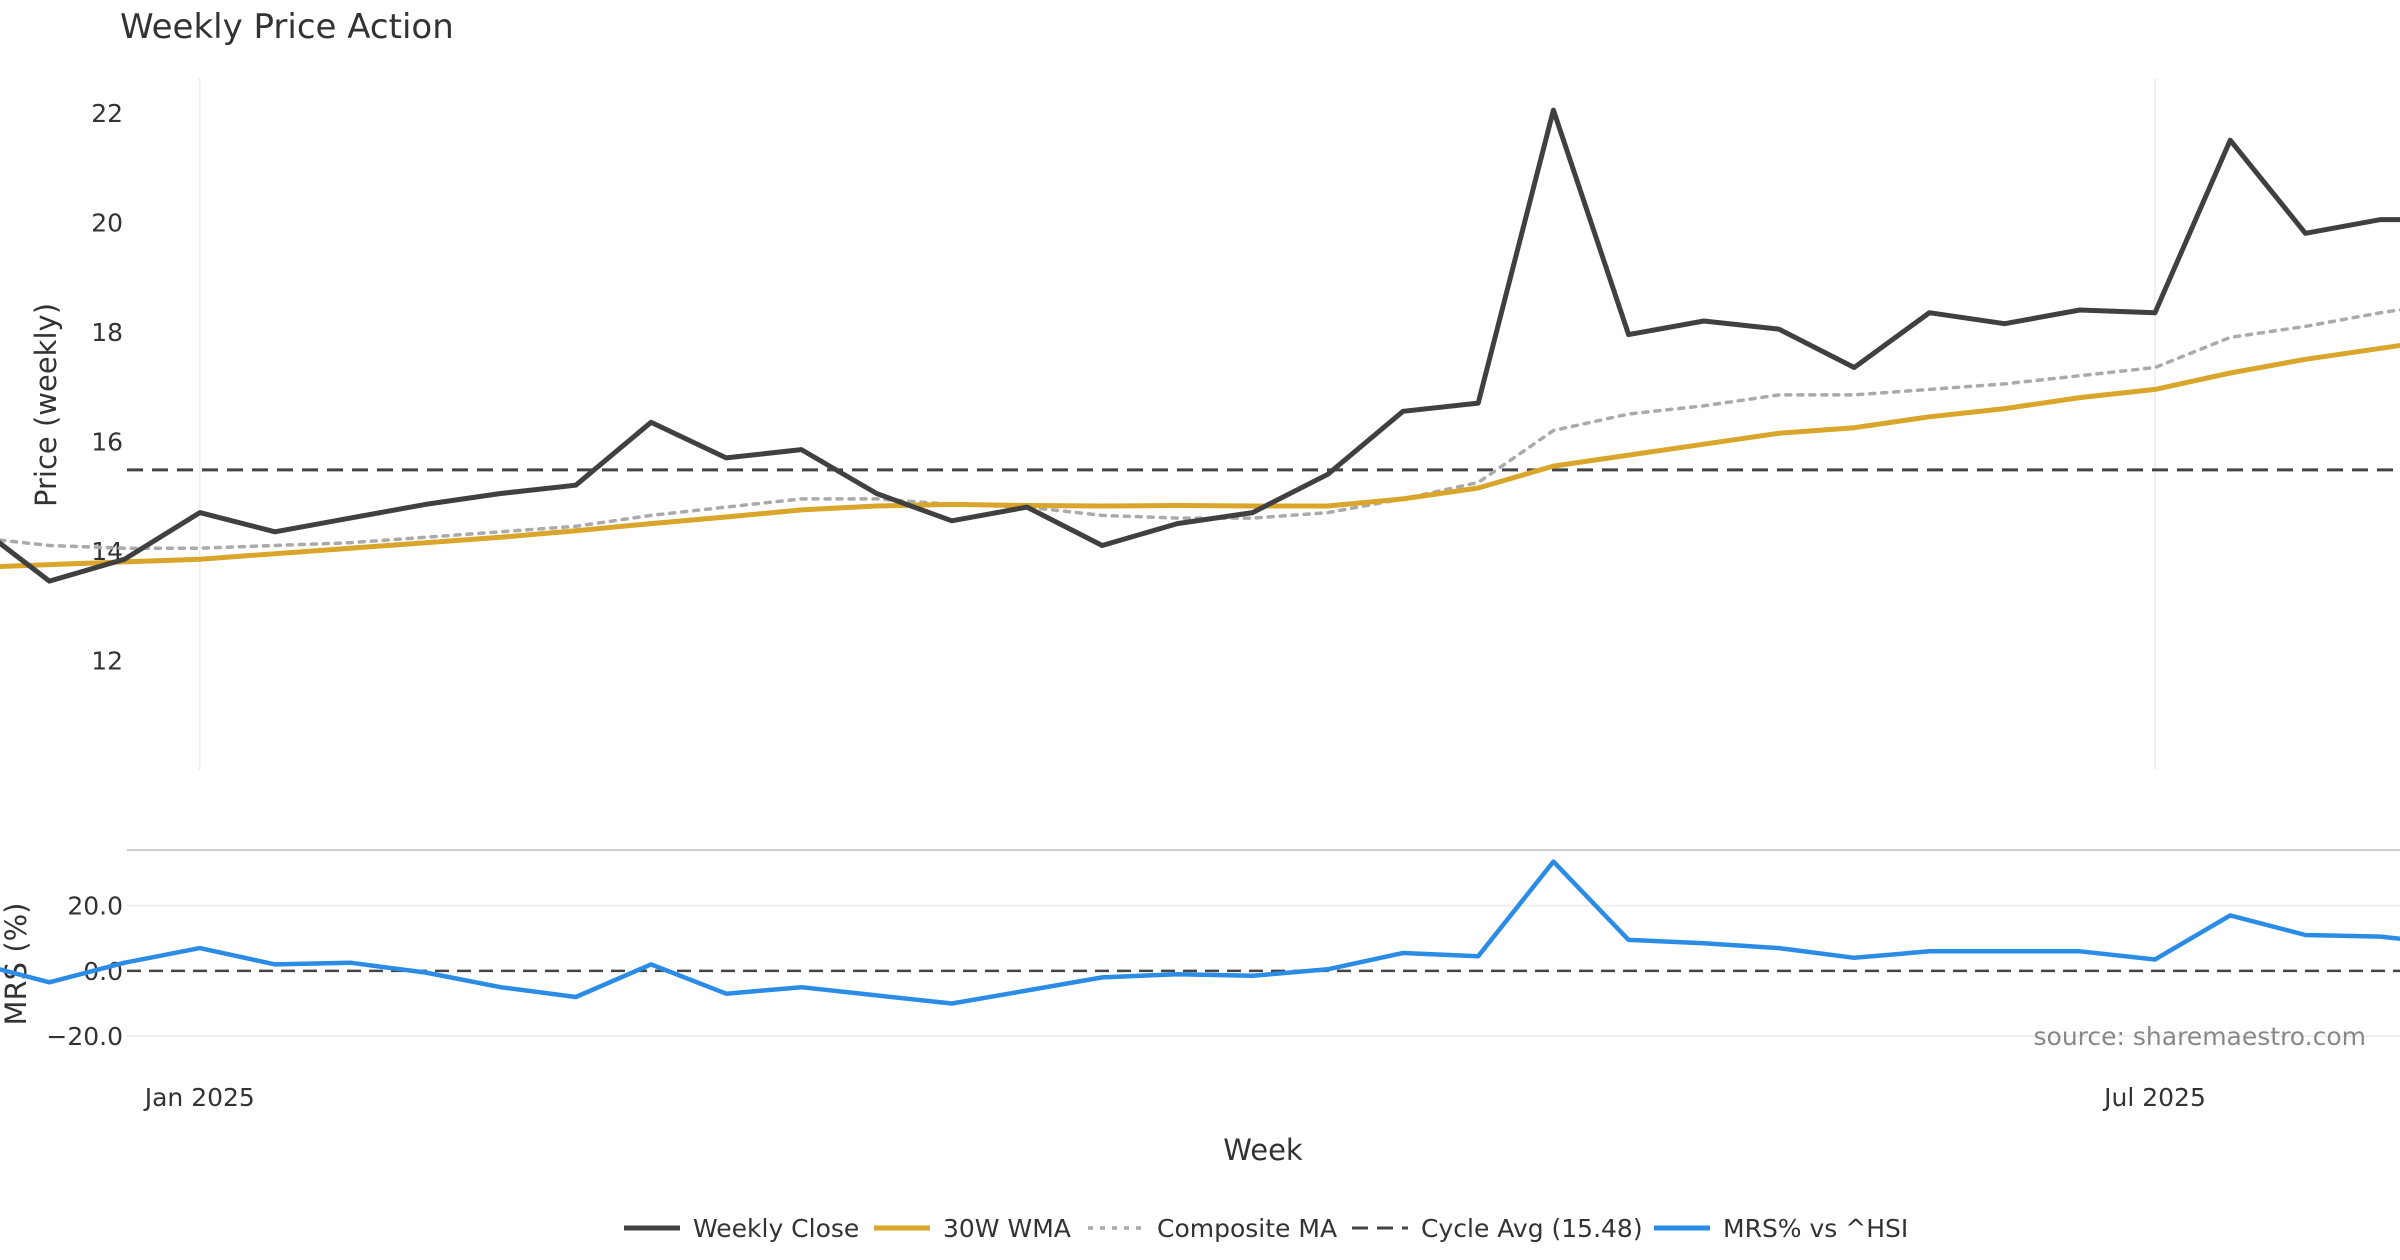 The image size is (2400, 1260). Describe the element at coordinates (2200, 1036) in the screenshot. I see `source-note: source: sharemaestro.com` at that location.